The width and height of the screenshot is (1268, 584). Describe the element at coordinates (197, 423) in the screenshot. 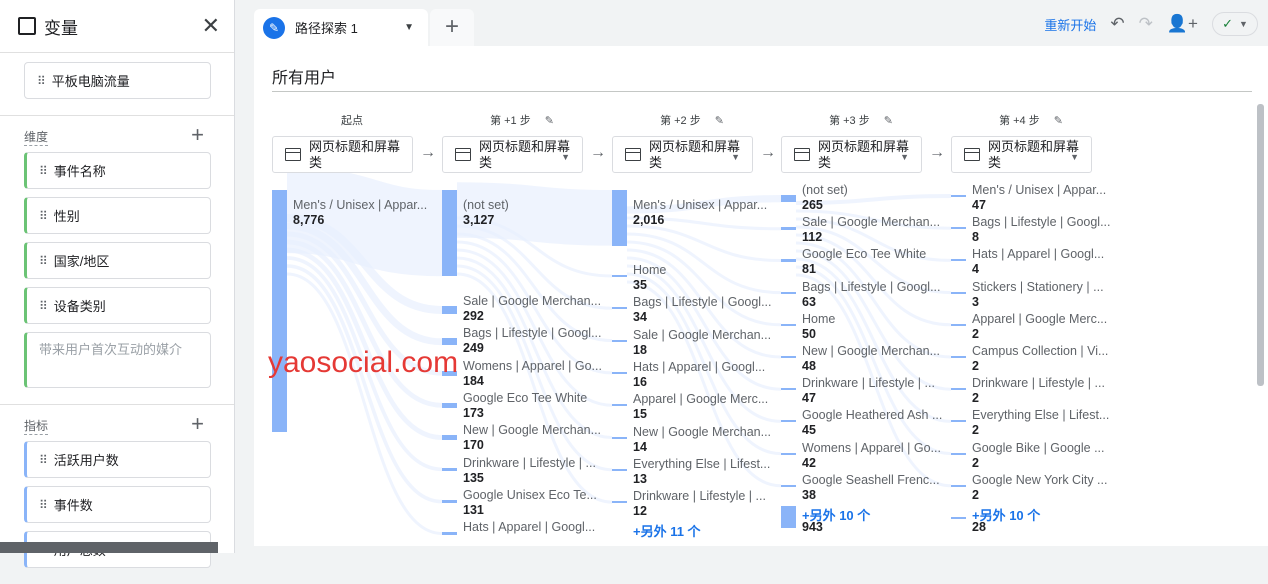

I see `add-metric-button: +` at that location.